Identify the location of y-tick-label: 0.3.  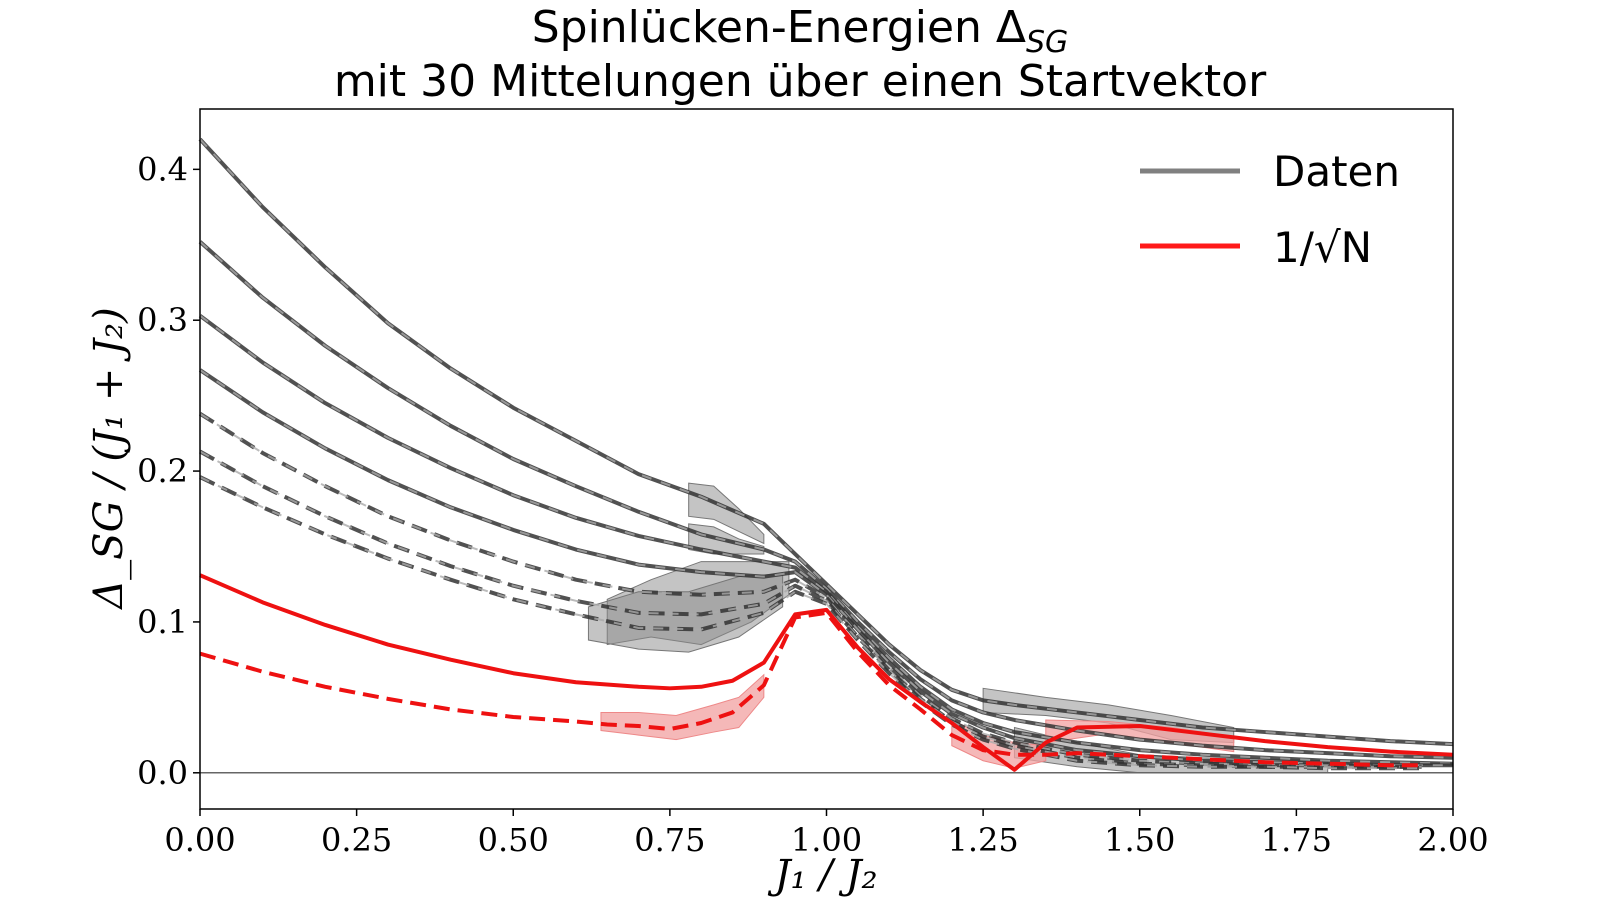
(162, 320).